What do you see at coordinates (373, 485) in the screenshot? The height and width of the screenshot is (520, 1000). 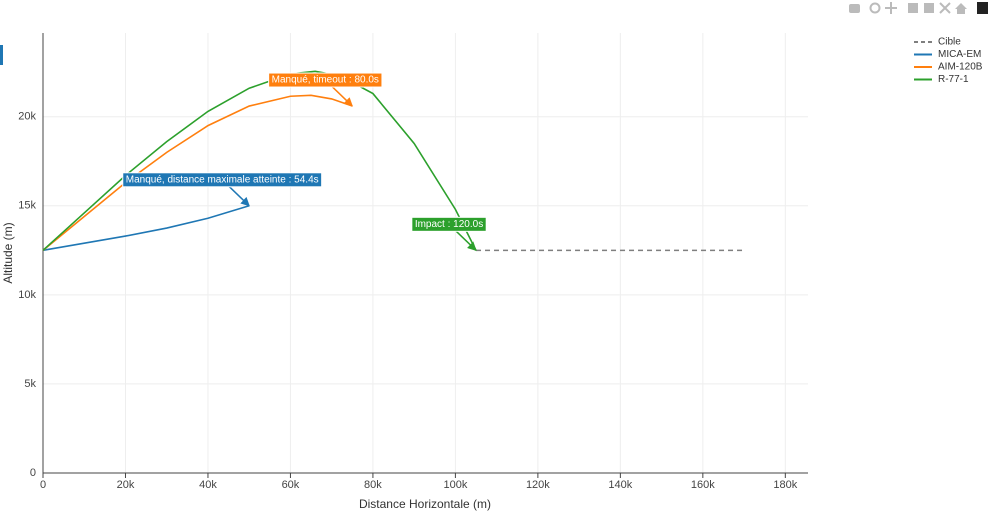 I see `x-tick-label: 80k` at bounding box center [373, 485].